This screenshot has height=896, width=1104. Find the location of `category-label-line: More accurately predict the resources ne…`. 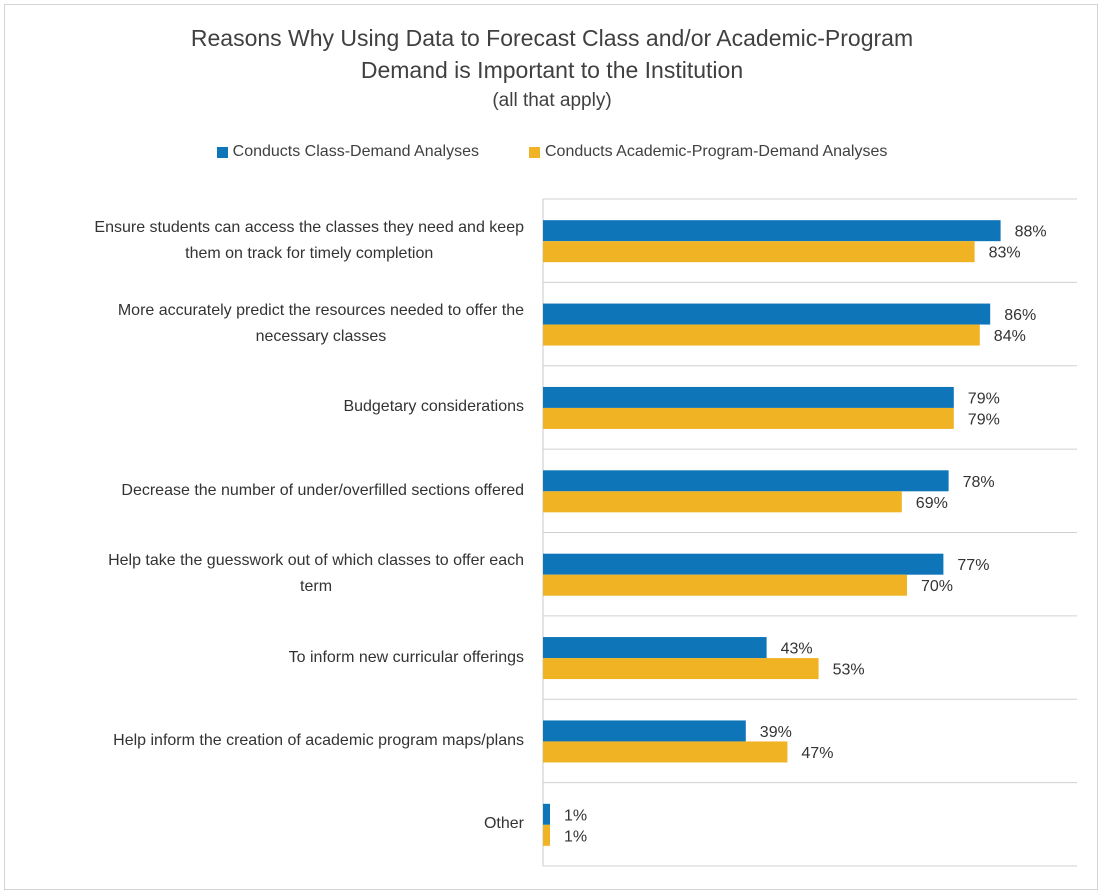

category-label-line: More accurately predict the resources ne… is located at coordinates (320, 311).